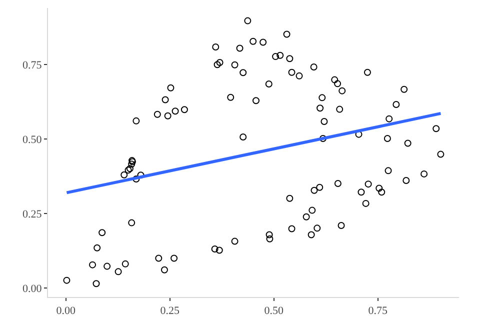 The image size is (479, 325). I want to click on x-tick-label: 0.25, so click(170, 311).